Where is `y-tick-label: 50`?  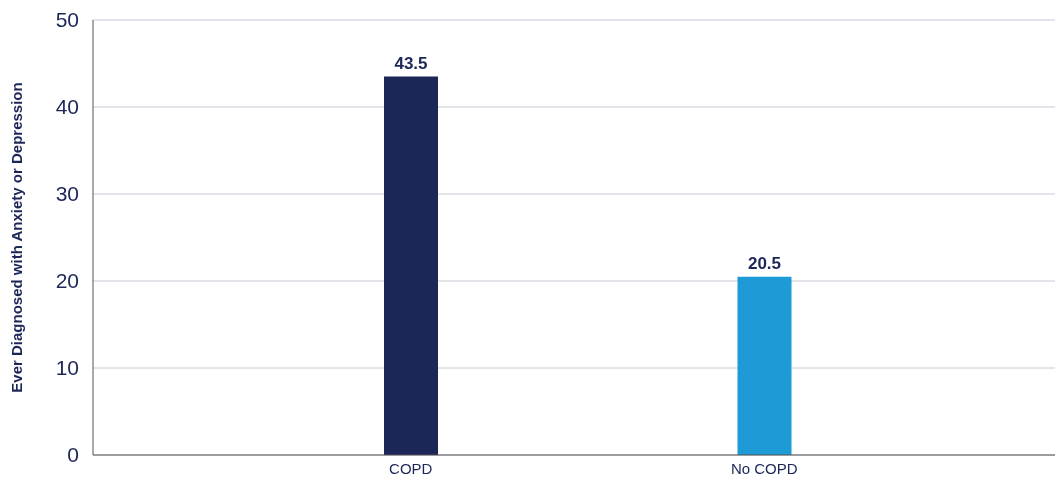
y-tick-label: 50 is located at coordinates (67, 20).